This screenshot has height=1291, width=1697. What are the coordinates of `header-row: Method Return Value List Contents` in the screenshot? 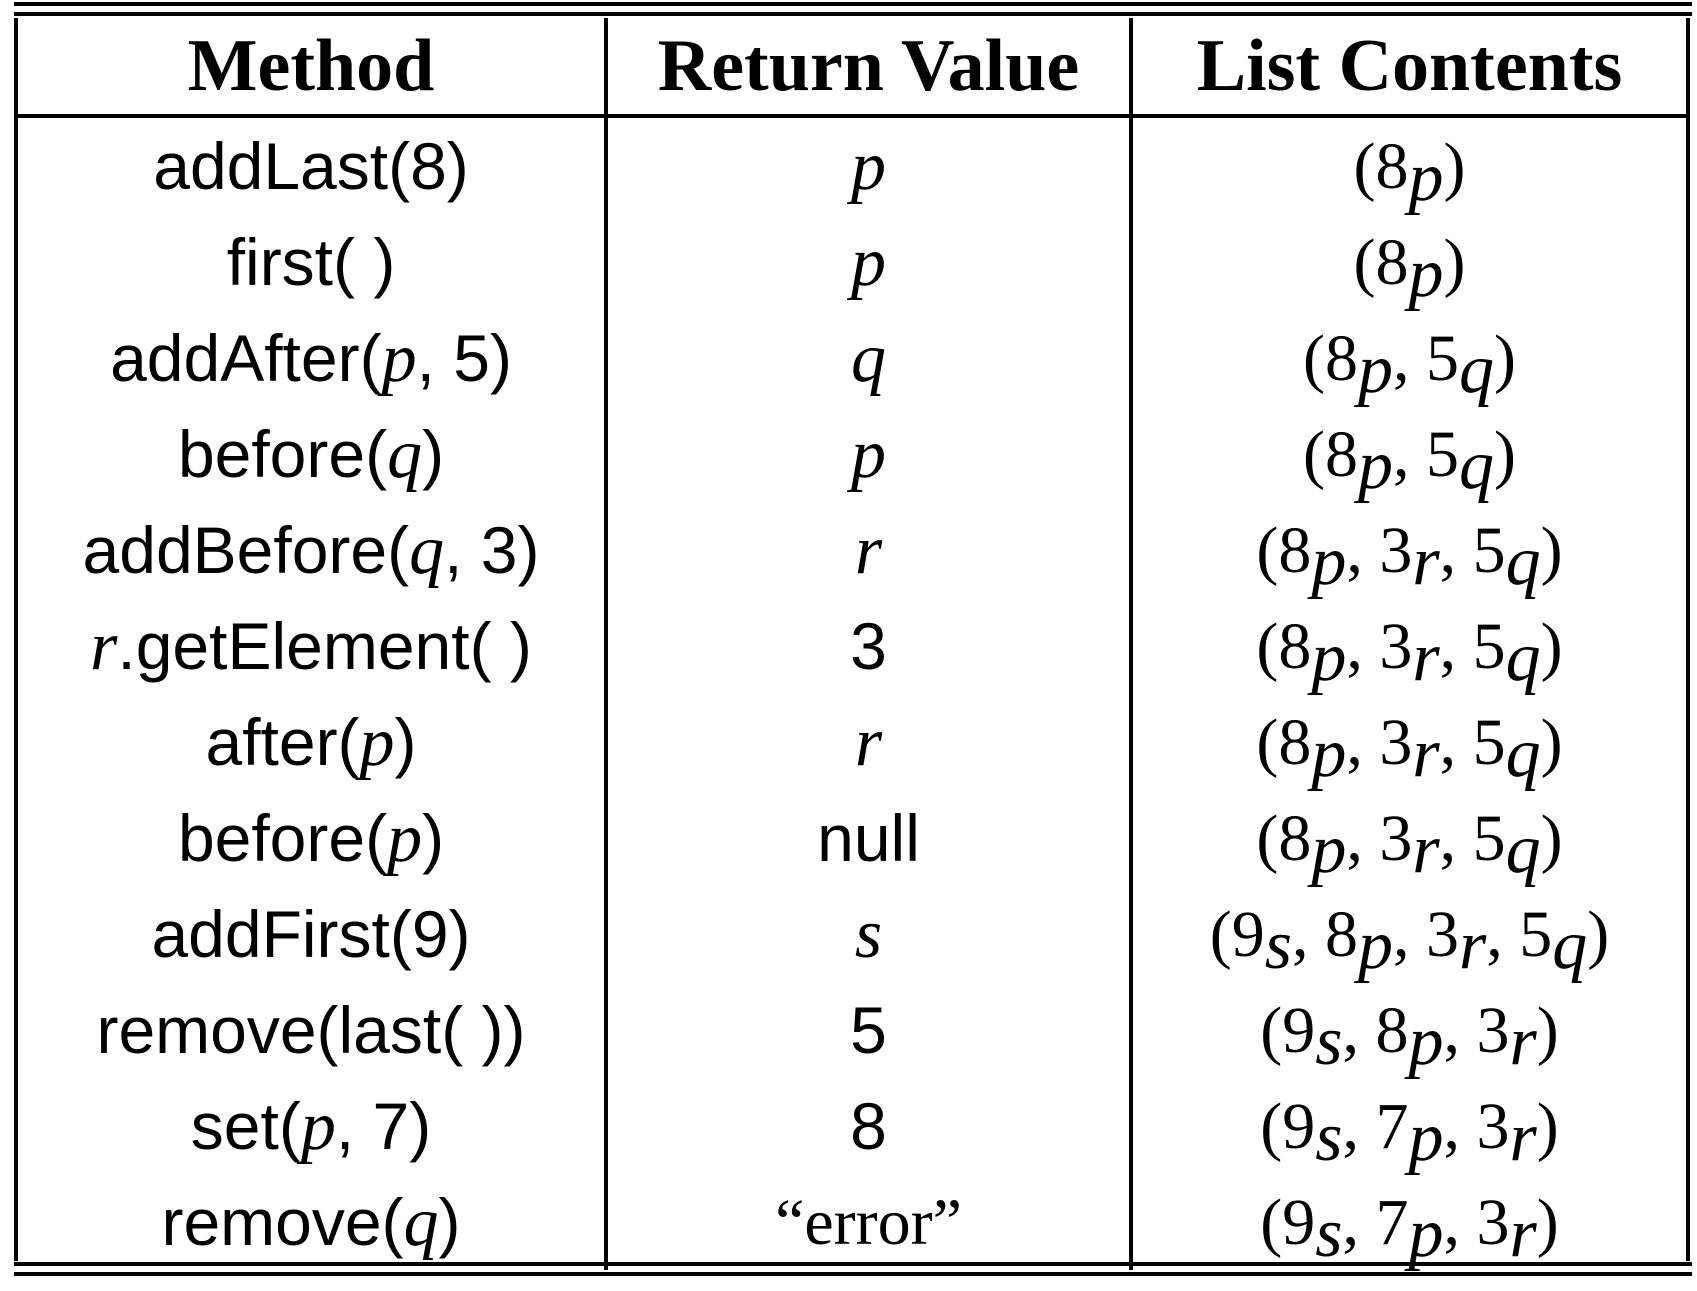 It's located at (852, 68).